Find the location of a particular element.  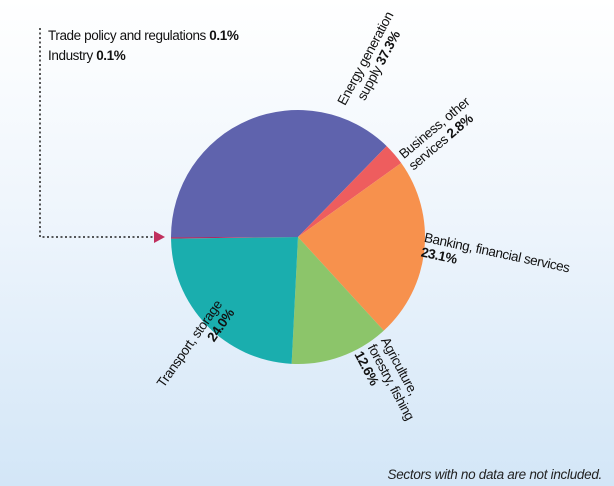

slice-name: Trade policy and regulations is located at coordinates (127, 35).